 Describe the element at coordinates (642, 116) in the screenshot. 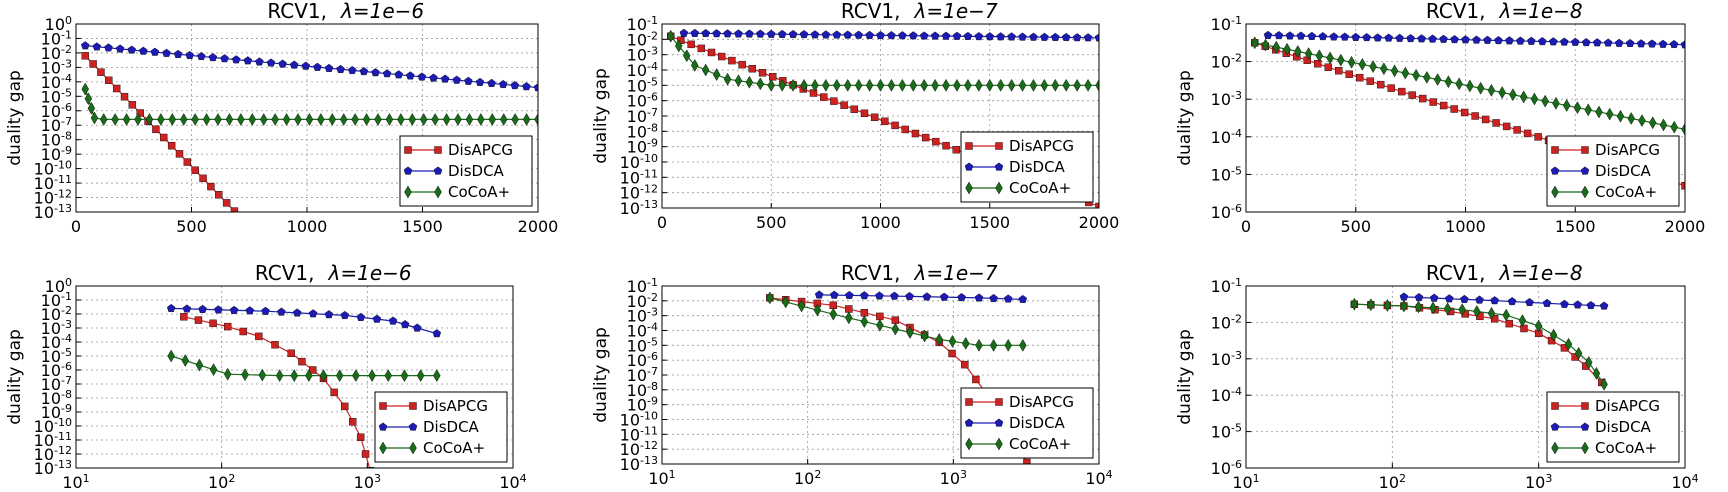

I see `y-tick-label: 10⁻⁷` at that location.